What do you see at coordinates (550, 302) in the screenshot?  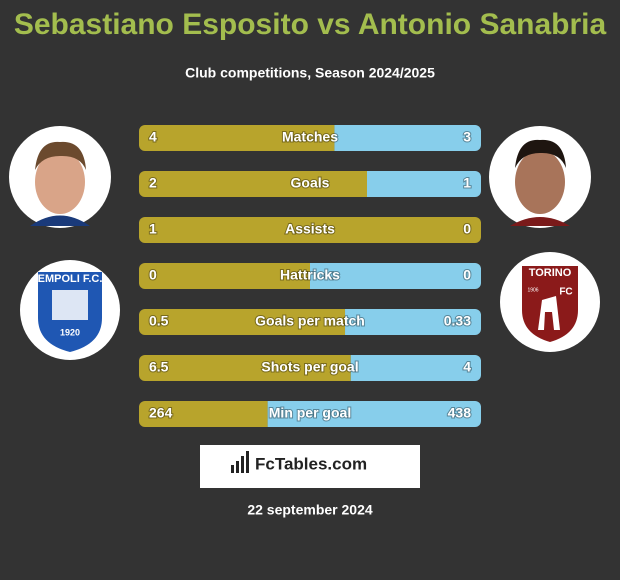 I see `club-right-logo: TORINO 1906 FC` at bounding box center [550, 302].